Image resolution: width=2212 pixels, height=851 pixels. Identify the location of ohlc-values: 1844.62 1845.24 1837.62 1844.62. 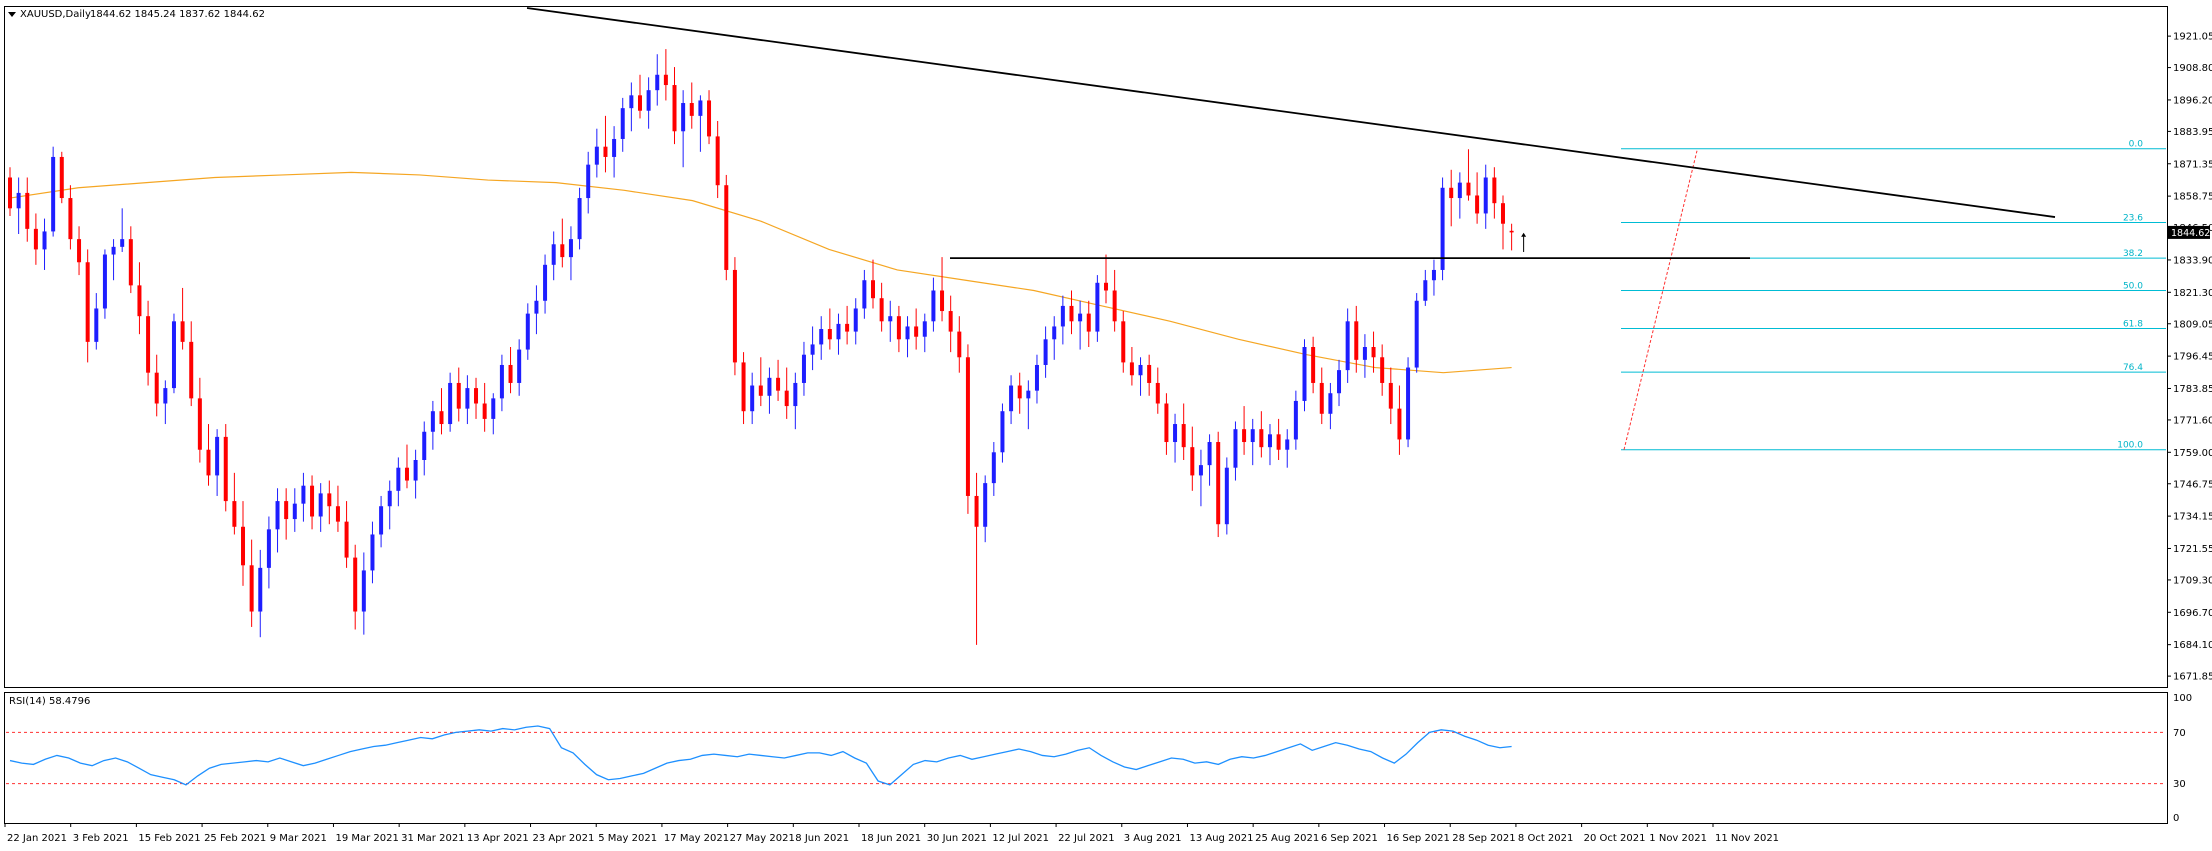
(177, 14).